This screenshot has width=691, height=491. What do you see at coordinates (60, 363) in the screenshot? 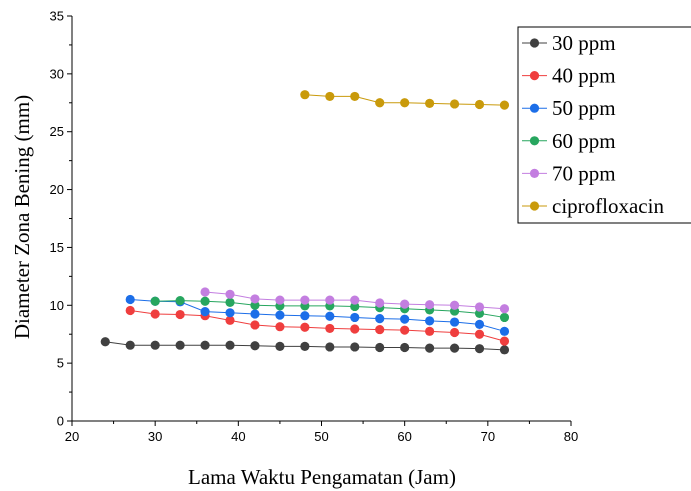
I see `y-tick-label: 5` at bounding box center [60, 363].